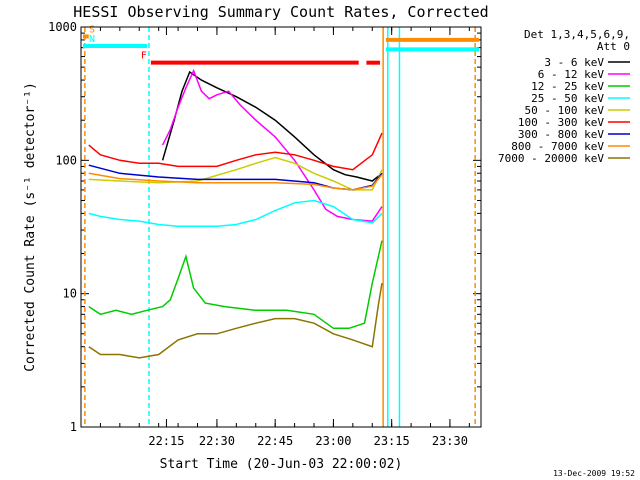 The width and height of the screenshot is (640, 480). I want to click on y-tick-label: 100, so click(66, 160).